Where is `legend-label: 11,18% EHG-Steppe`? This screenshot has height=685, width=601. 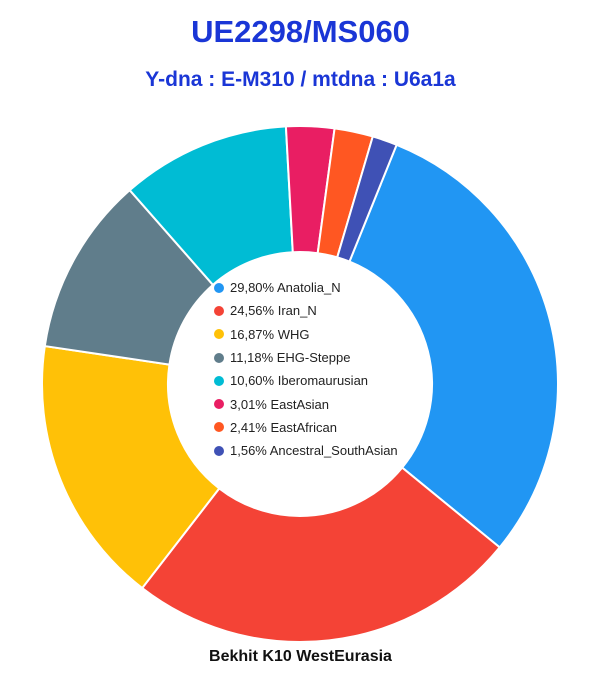 legend-label: 11,18% EHG-Steppe is located at coordinates (290, 358).